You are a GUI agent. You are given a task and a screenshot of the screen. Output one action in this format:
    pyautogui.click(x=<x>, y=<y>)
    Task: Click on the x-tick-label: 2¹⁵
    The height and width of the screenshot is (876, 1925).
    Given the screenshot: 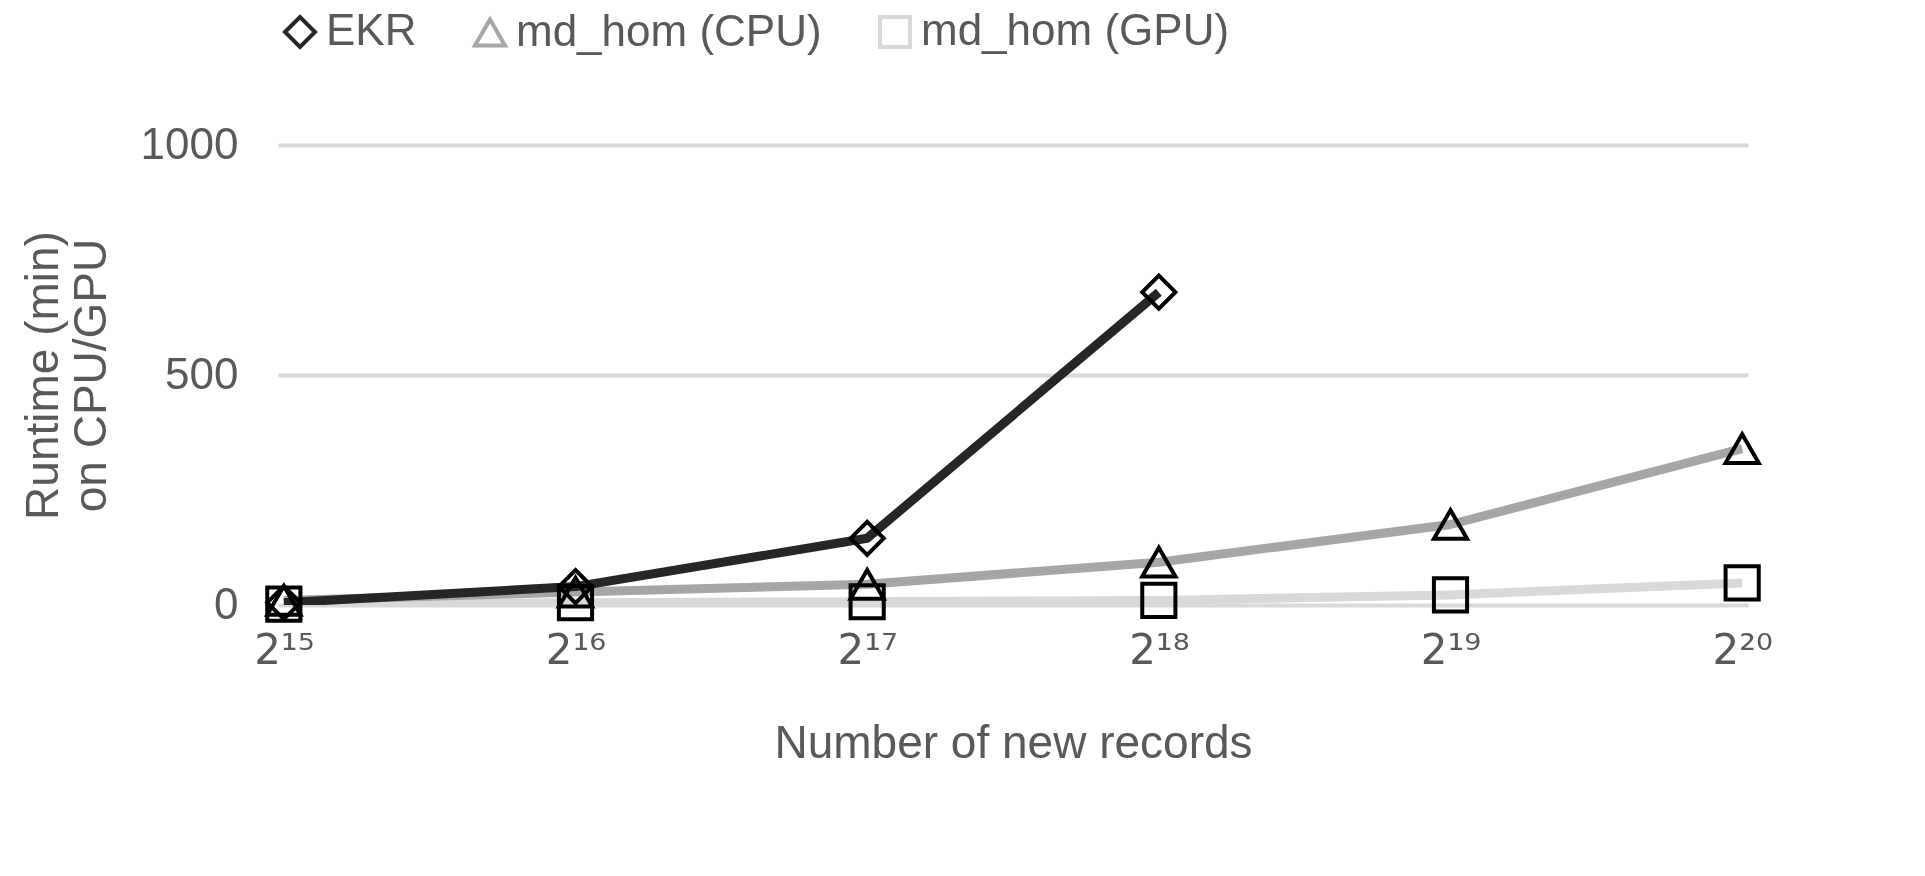 What is the action you would take?
    pyautogui.click(x=284, y=649)
    